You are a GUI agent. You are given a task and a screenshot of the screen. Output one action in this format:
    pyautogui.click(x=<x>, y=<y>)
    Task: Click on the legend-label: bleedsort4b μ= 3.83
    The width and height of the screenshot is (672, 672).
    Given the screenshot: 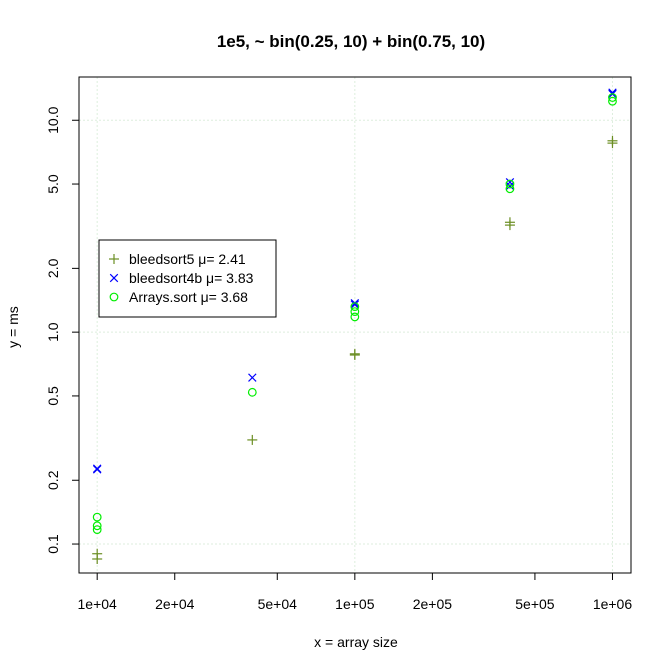 What is the action you would take?
    pyautogui.click(x=191, y=278)
    